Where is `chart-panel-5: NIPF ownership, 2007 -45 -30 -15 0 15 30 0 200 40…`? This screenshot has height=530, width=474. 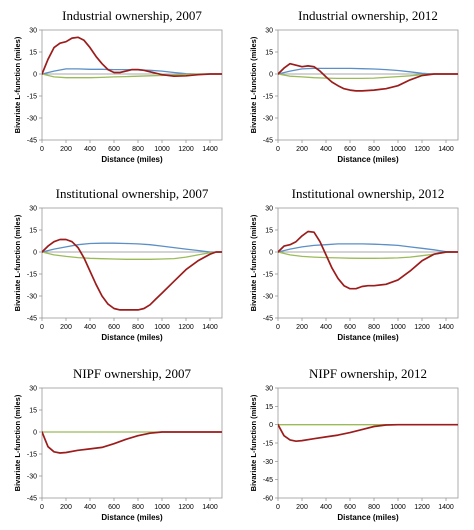
chart-panel-5: NIPF ownership, 2007 -45 -30 -15 0 15 30 0 200 40… is located at coordinates (118, 444).